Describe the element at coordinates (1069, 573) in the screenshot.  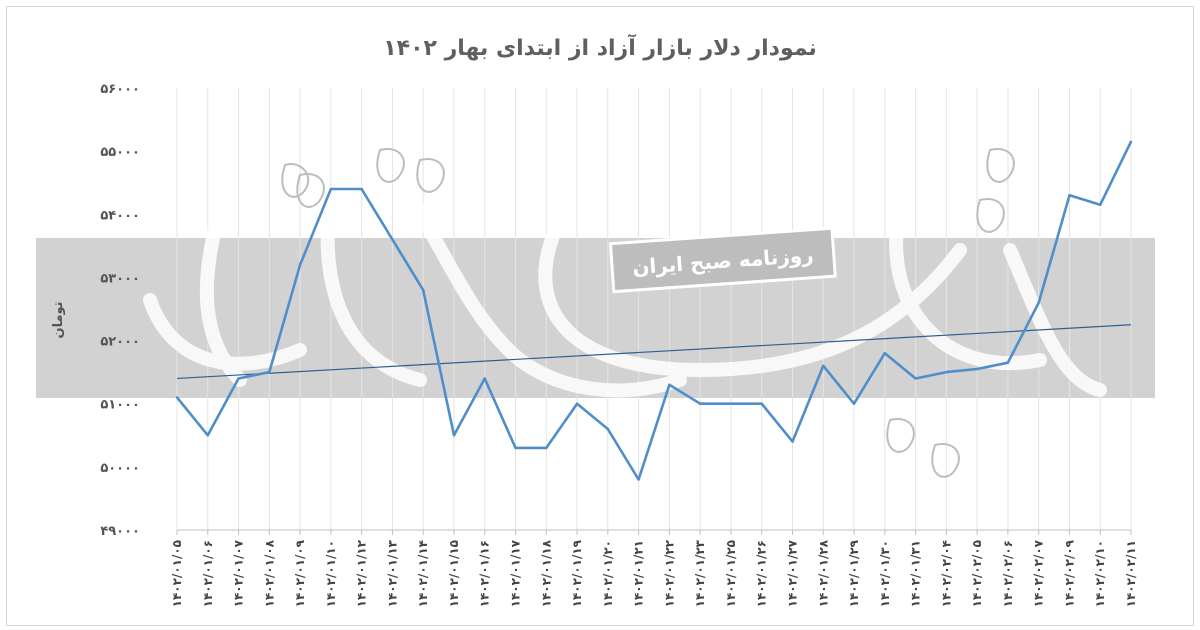
I see `x-tick-label: ۱۴۰۲/۰۲/۰۹` at that location.